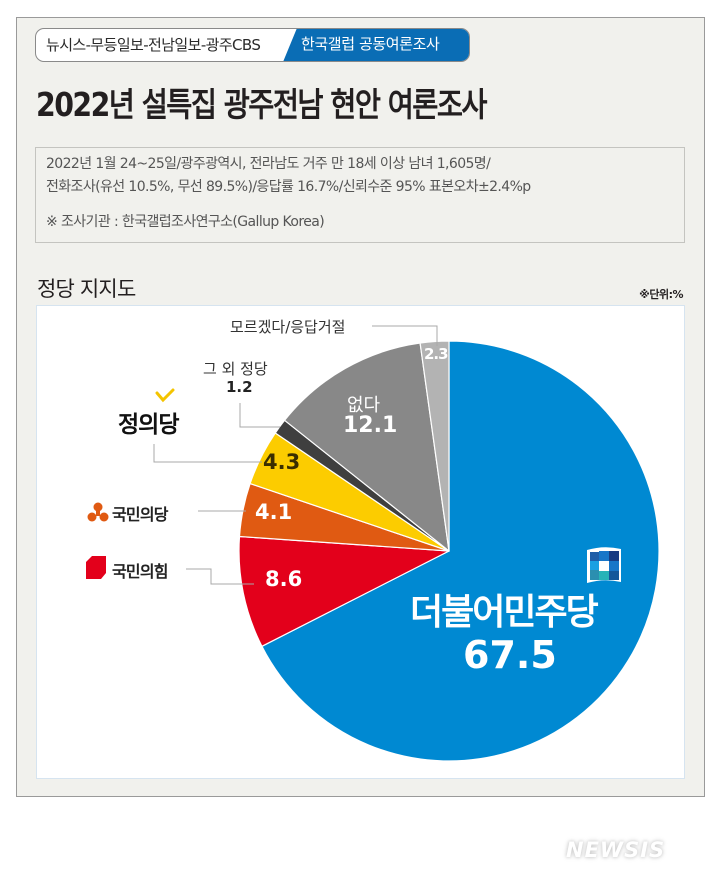 This screenshot has width=720, height=880. I want to click on label-people-power-party: 국민의힘, so click(140, 571).